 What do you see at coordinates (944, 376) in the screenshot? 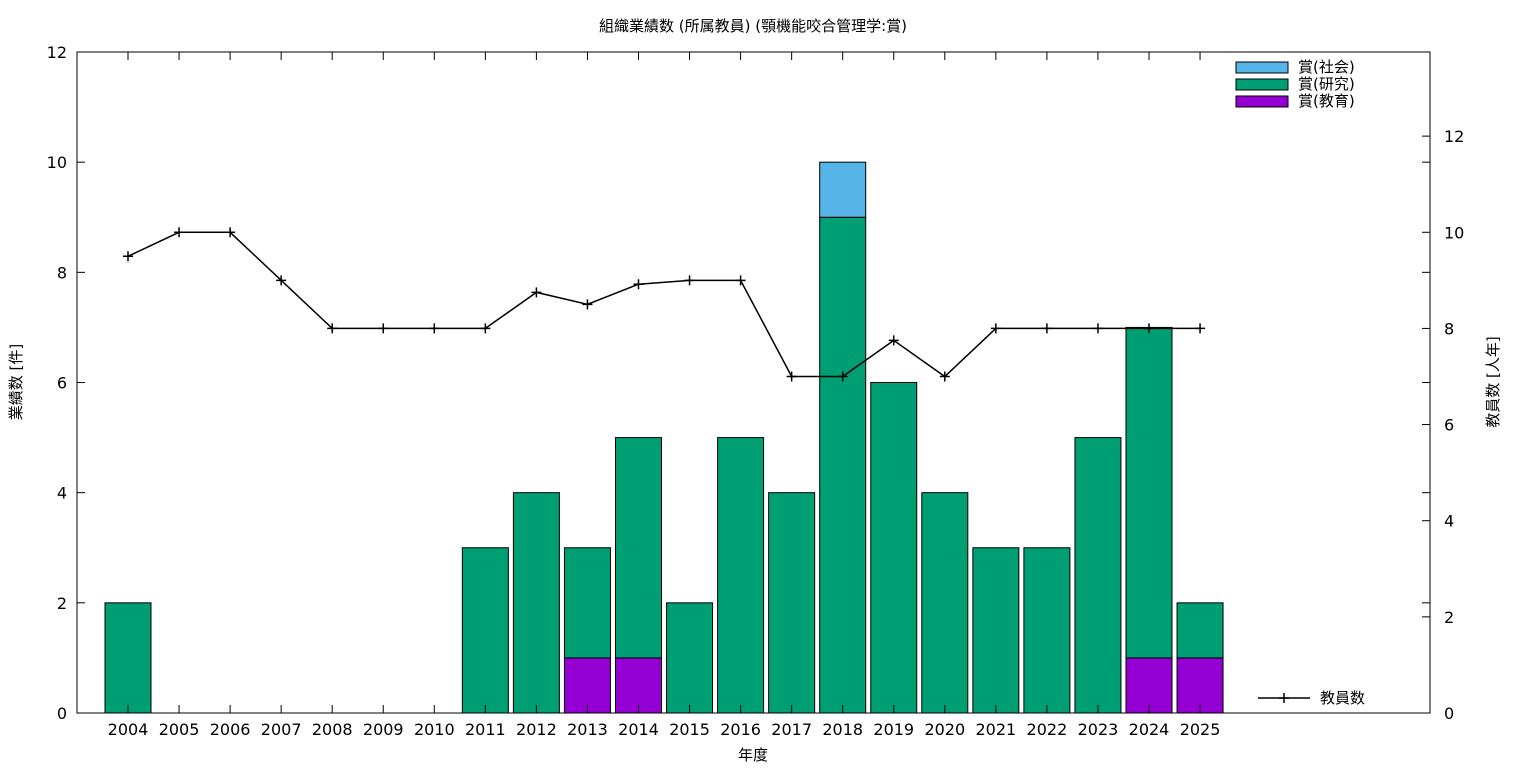
I see `staff-point-2020` at bounding box center [944, 376].